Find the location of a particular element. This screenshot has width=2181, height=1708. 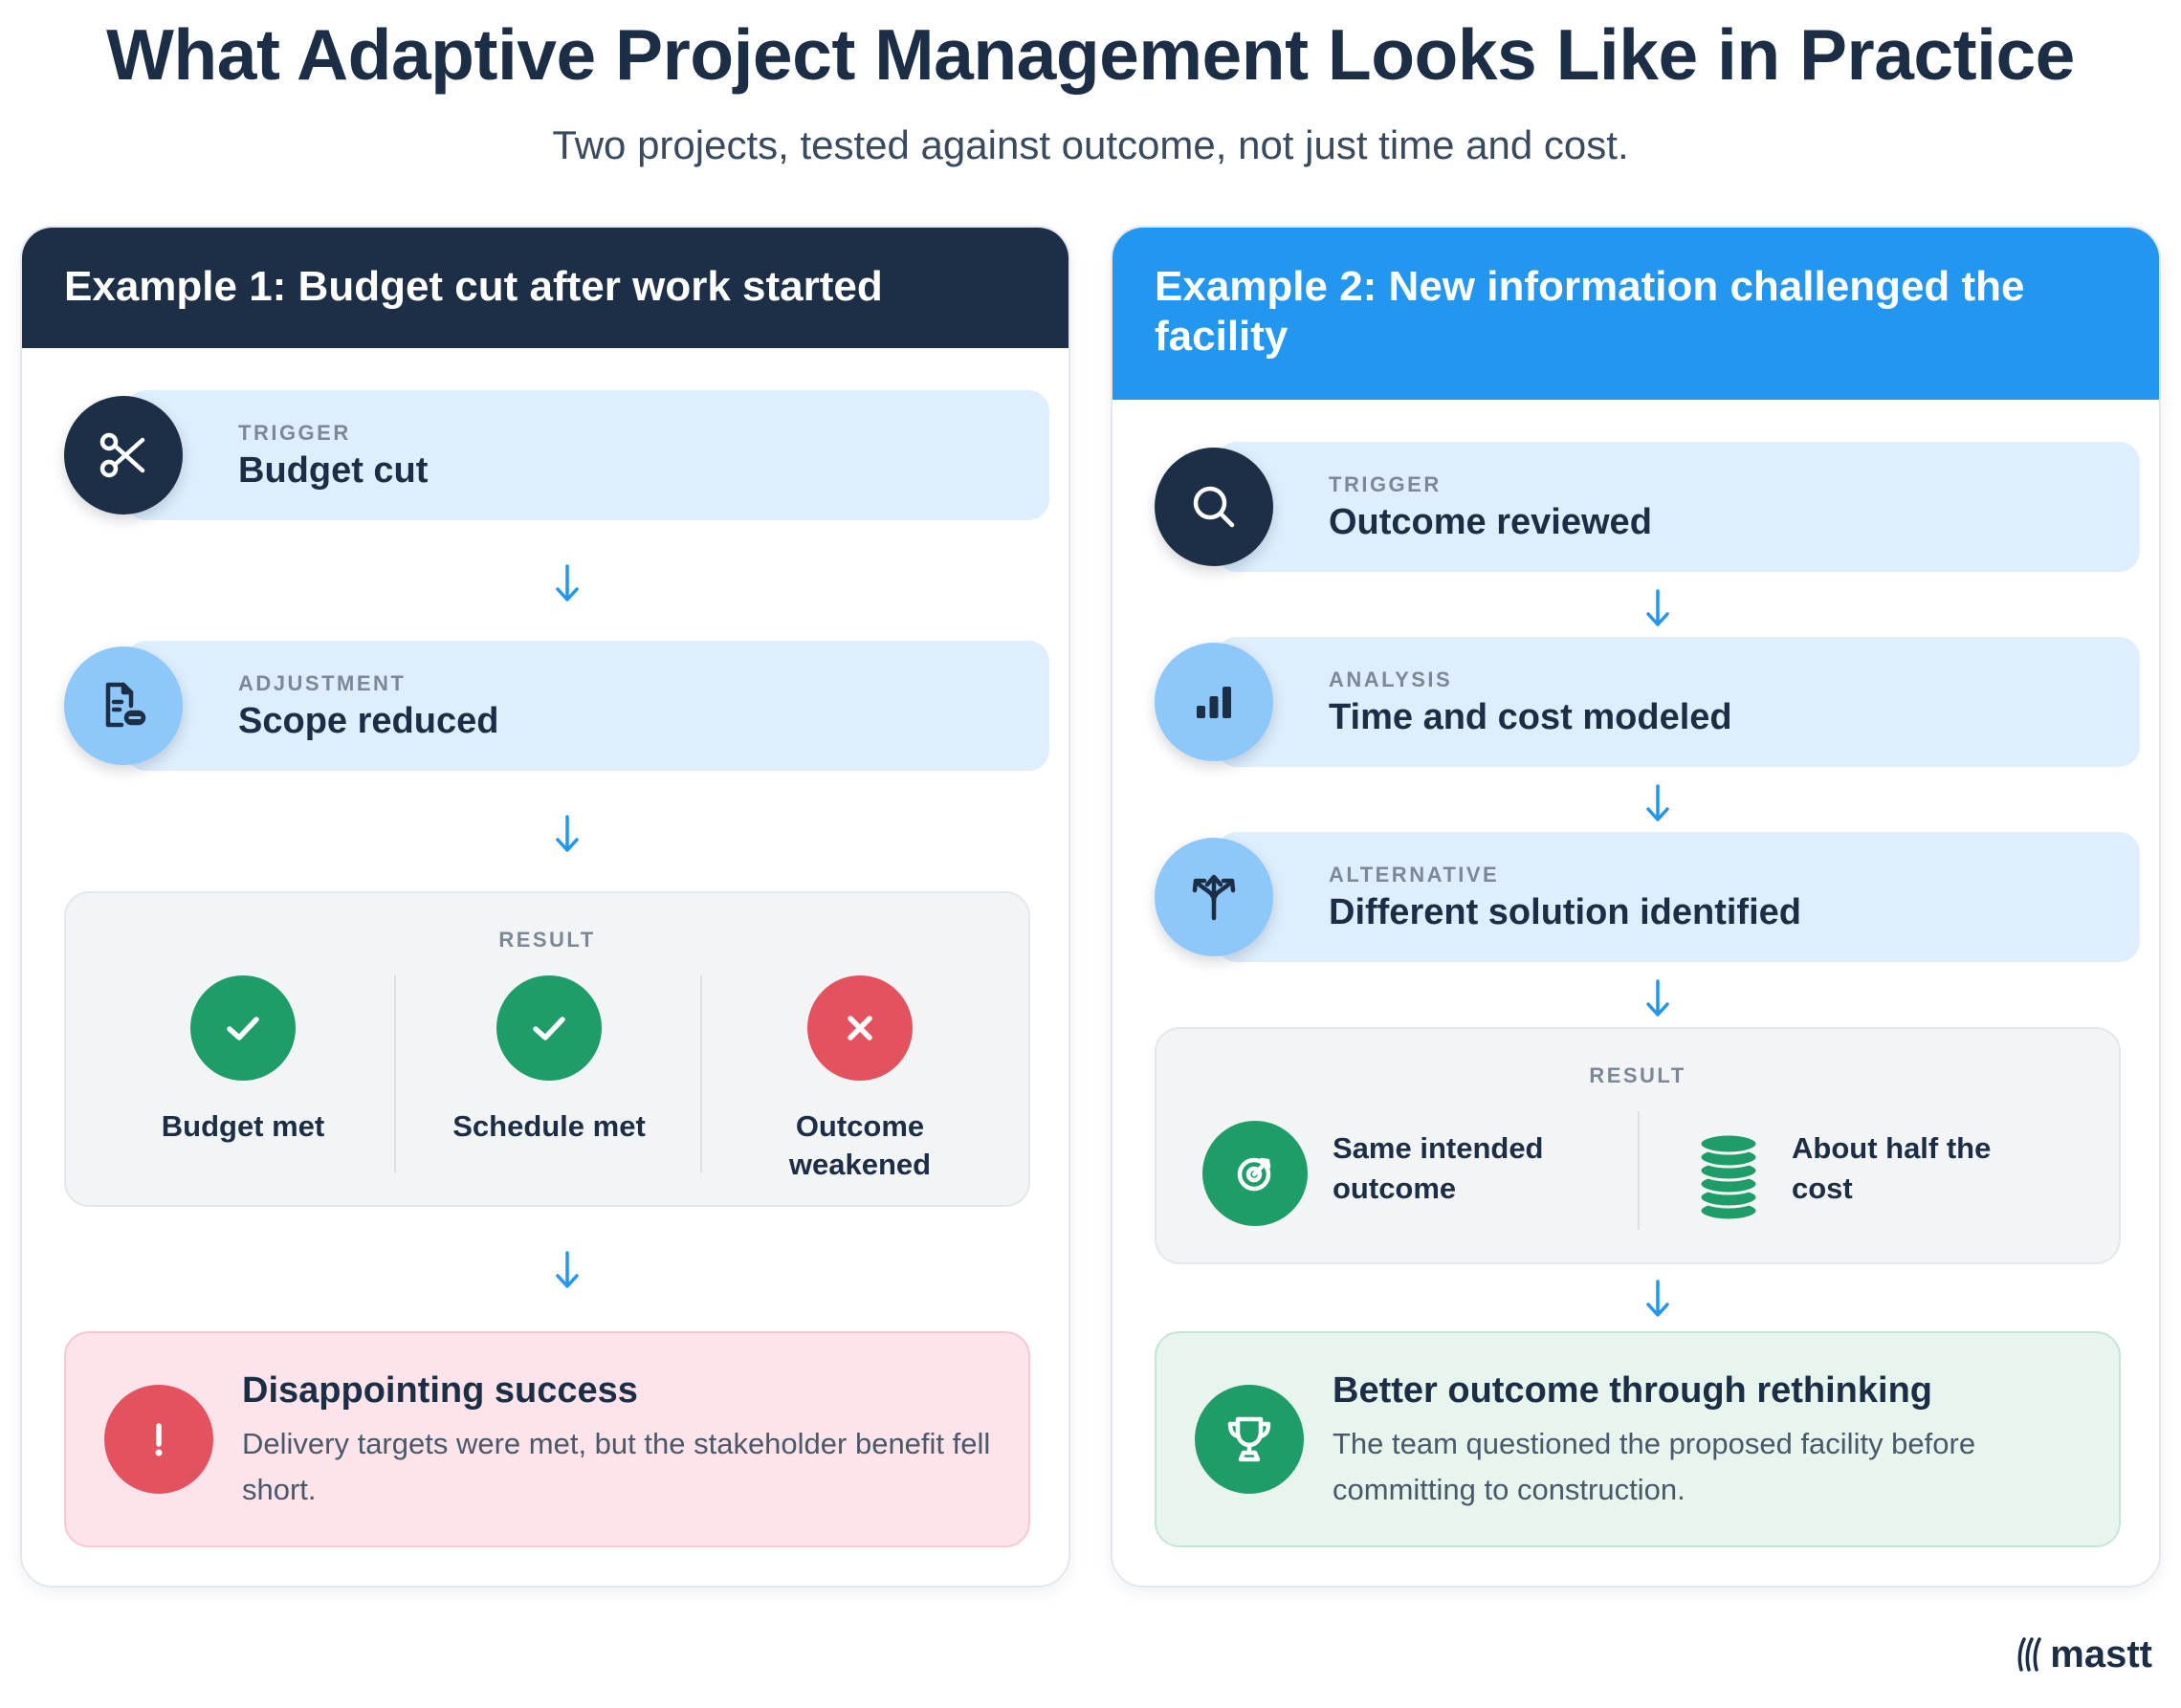

result-text: Budget met is located at coordinates (243, 1126).